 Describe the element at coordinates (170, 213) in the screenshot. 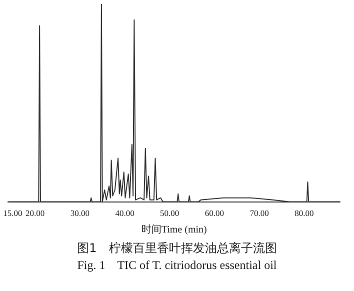

I see `x-tick-label: 50.00` at that location.